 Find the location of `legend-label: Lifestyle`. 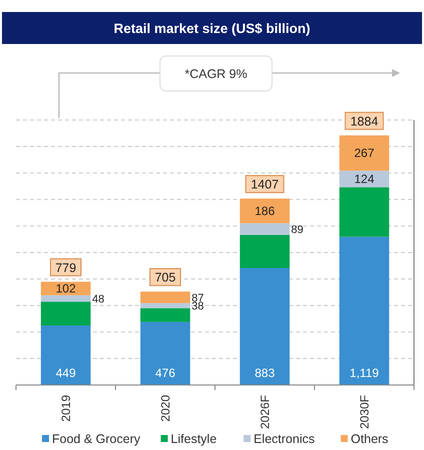

legend-label: Lifestyle is located at coordinates (193, 439).